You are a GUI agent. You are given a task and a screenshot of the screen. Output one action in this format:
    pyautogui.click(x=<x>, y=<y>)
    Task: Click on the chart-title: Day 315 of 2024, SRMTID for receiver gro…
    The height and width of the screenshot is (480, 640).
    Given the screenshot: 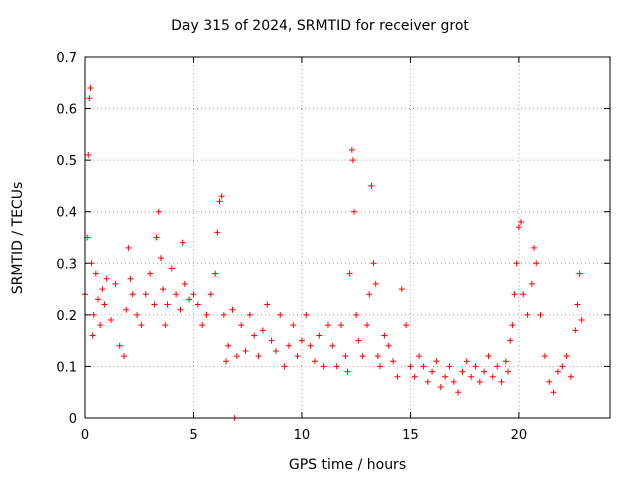 What is the action you would take?
    pyautogui.click(x=320, y=26)
    